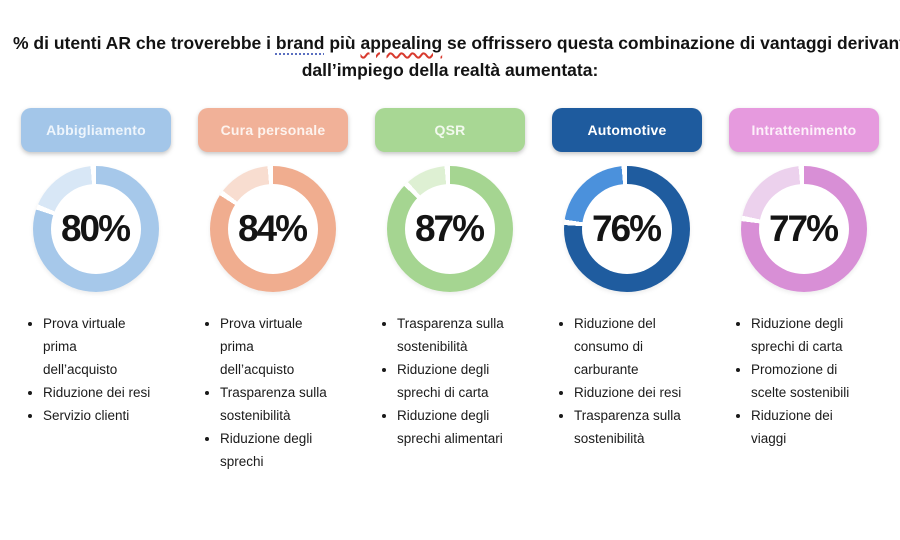 This screenshot has height=540, width=900. I want to click on donut-center: 76%, so click(627, 229).